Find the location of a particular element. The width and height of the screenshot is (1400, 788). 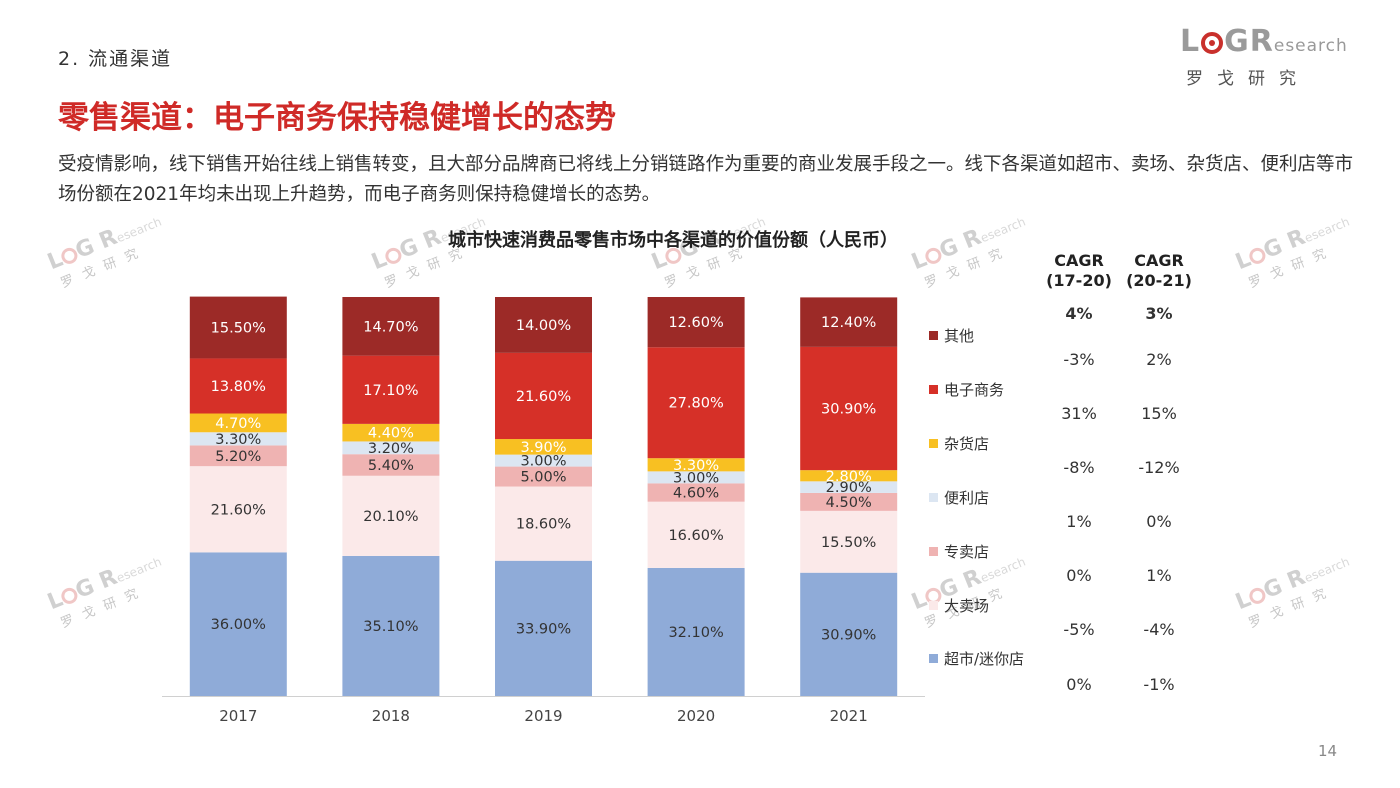

cagr-value: 4% is located at coordinates (1079, 313).